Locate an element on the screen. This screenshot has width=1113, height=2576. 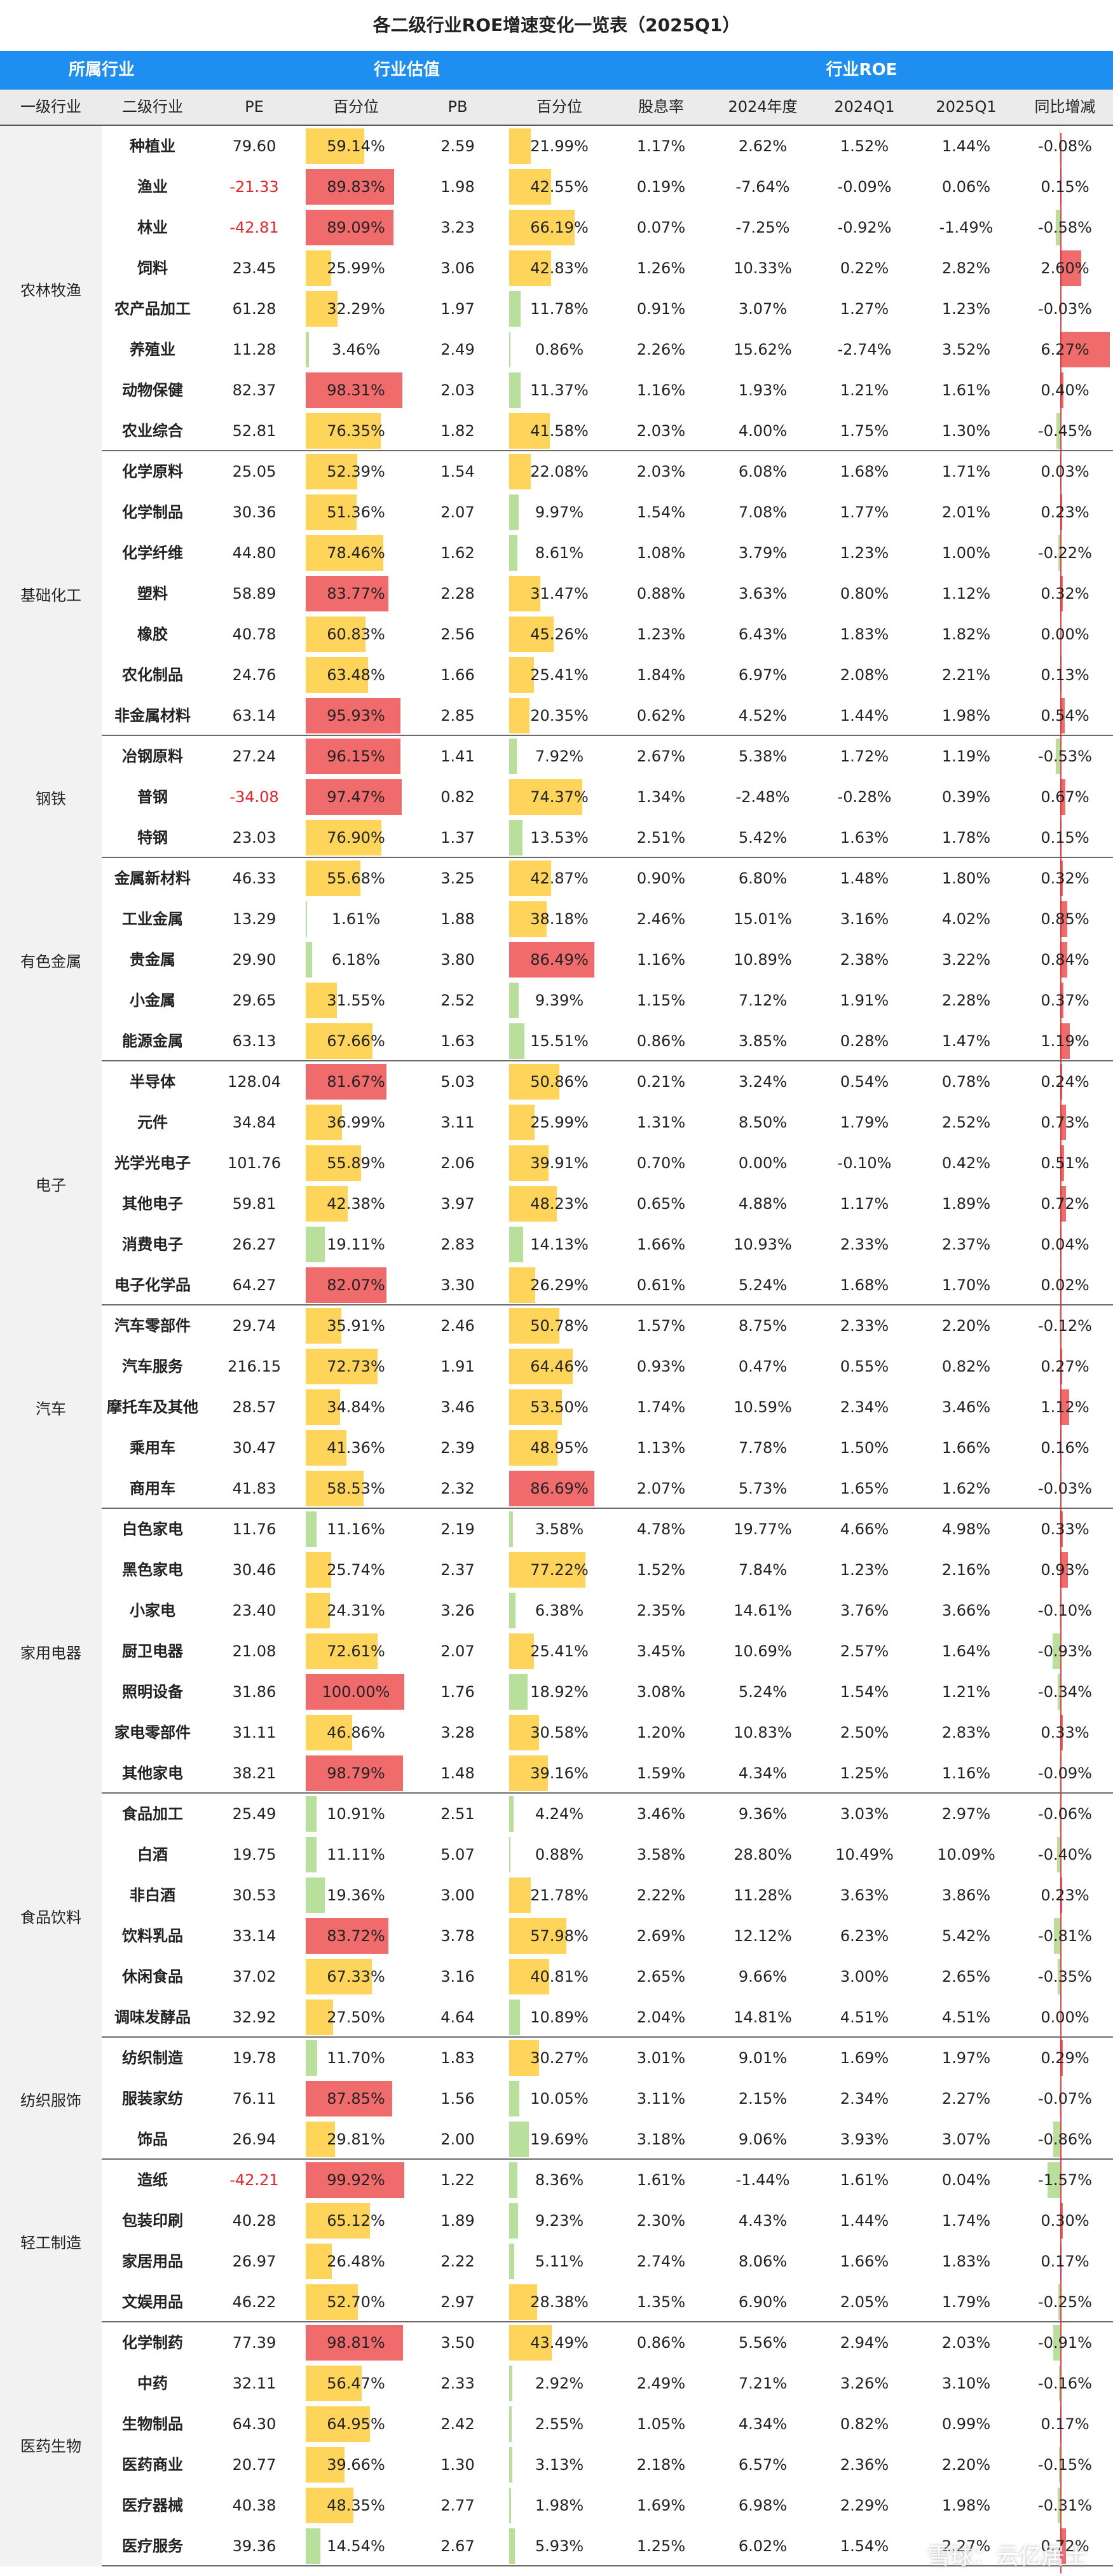
dividend-yield: 1.35% is located at coordinates (661, 2302).